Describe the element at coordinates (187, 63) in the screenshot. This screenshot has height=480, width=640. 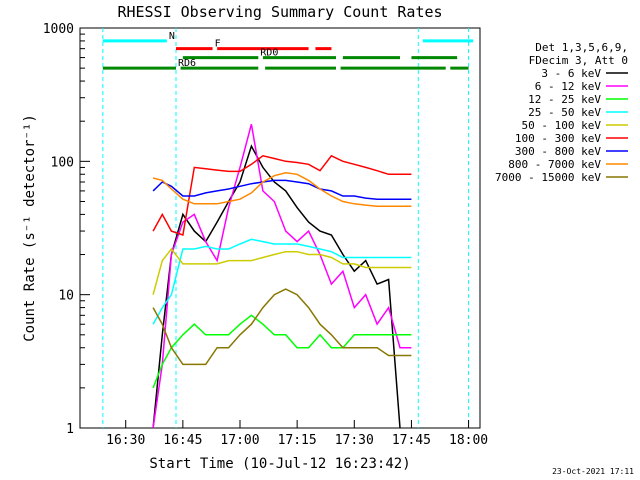
I see `flag-label: RD6` at that location.